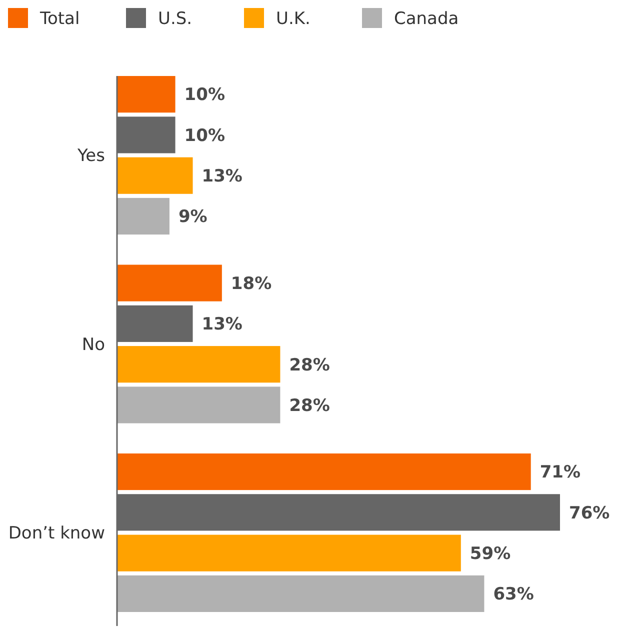 This screenshot has height=627, width=617. What do you see at coordinates (175, 18) in the screenshot?
I see `legend-label: U.S.` at bounding box center [175, 18].